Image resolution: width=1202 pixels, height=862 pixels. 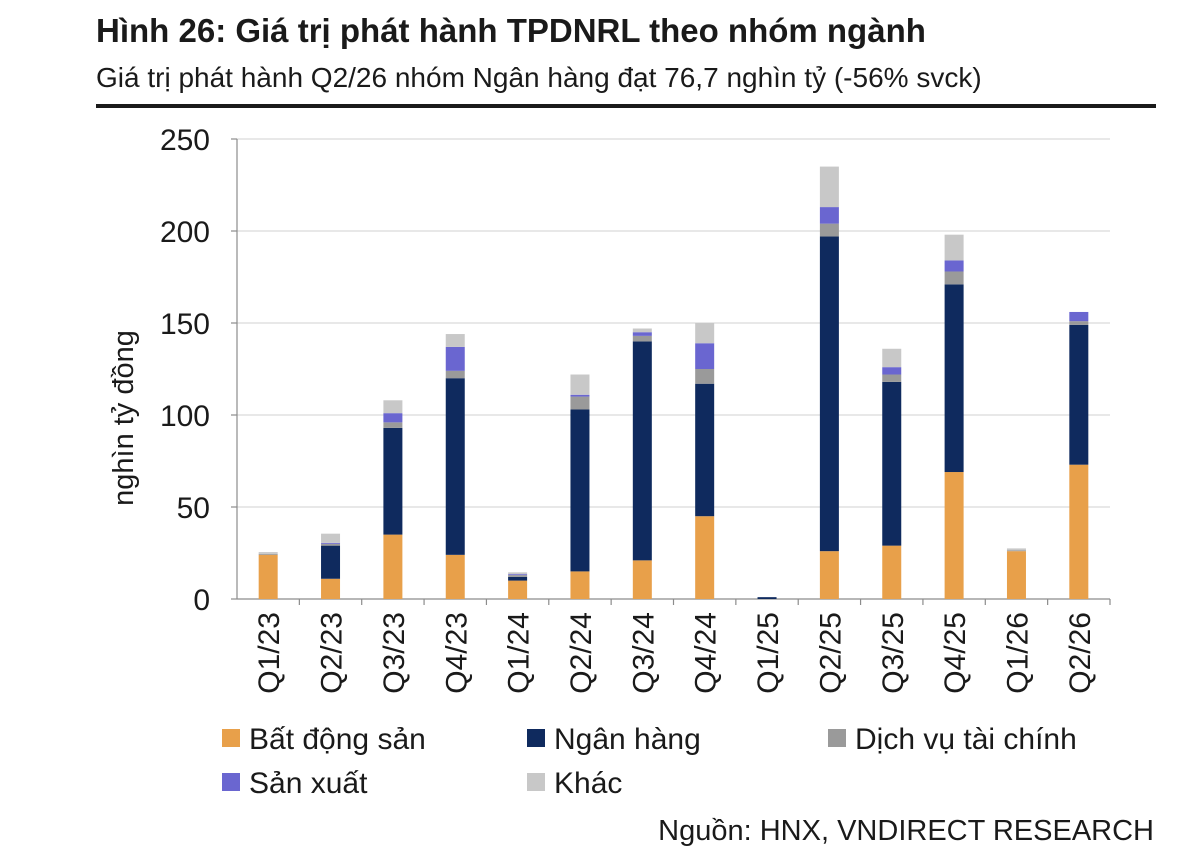 I want to click on x-tick-label: Q3/24, so click(x=643, y=653).